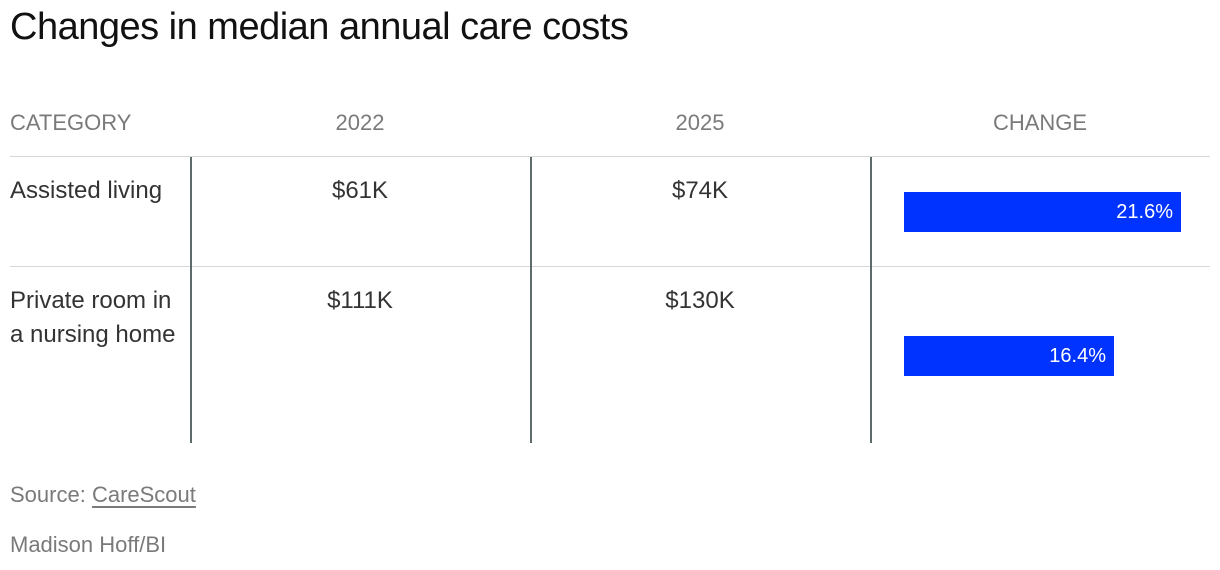 This screenshot has width=1220, height=570. What do you see at coordinates (700, 190) in the screenshot?
I see `value-2025: $74K` at bounding box center [700, 190].